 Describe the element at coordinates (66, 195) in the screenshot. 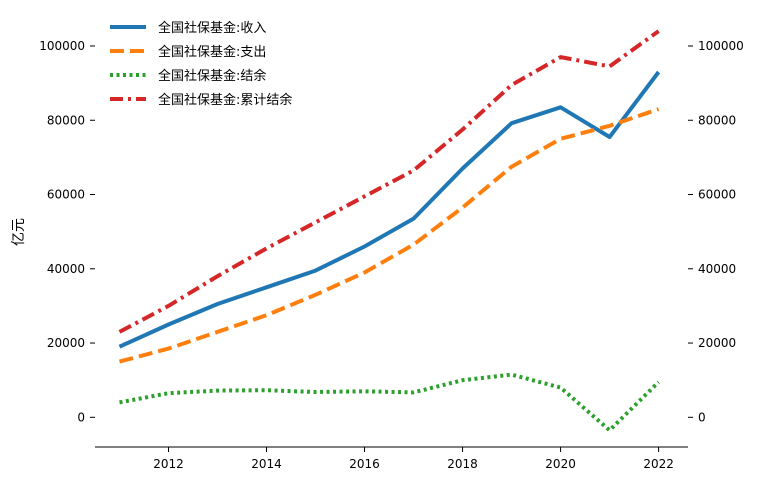

I see `left-y-tick-label: 60000` at that location.